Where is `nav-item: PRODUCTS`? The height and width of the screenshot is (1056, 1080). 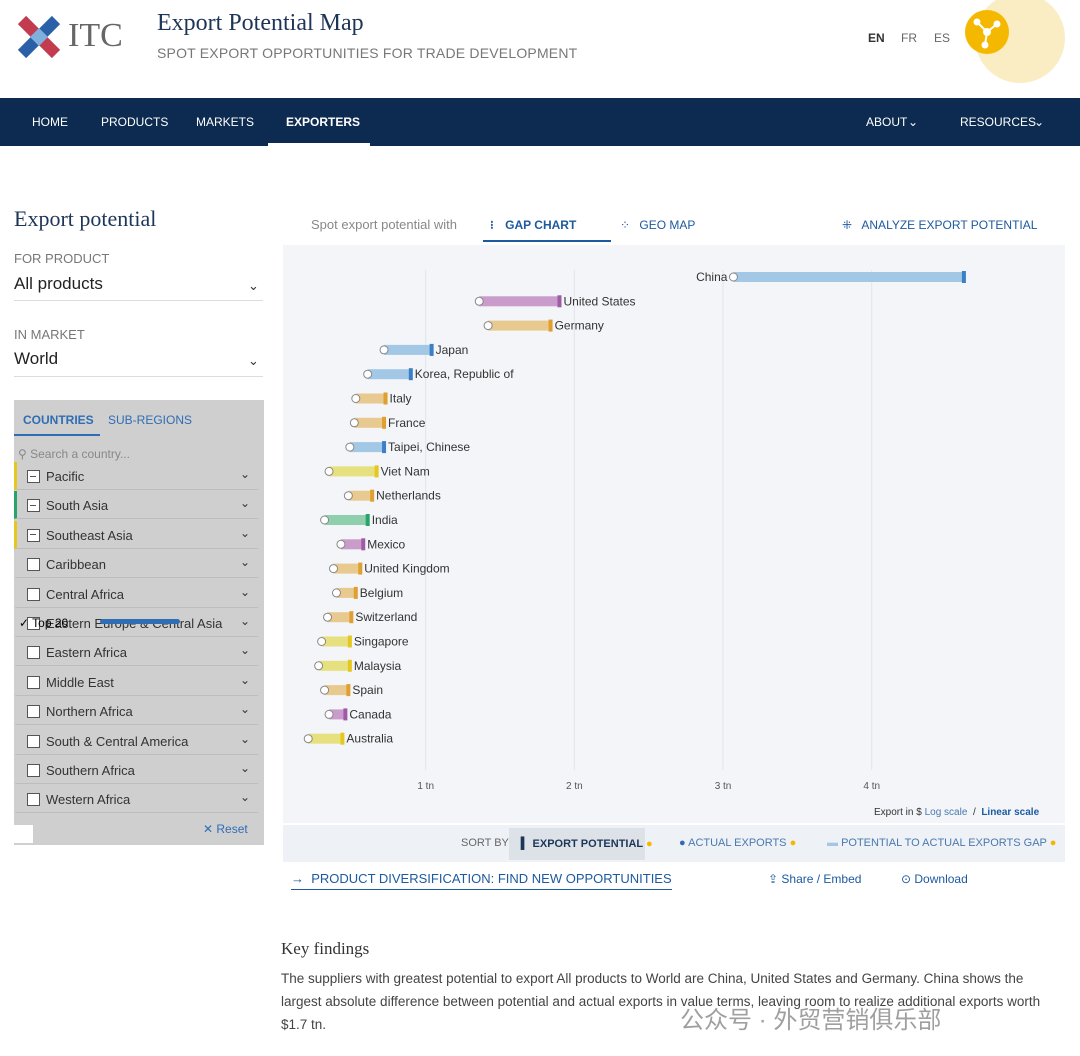
nav-item: PRODUCTS is located at coordinates (135, 122).